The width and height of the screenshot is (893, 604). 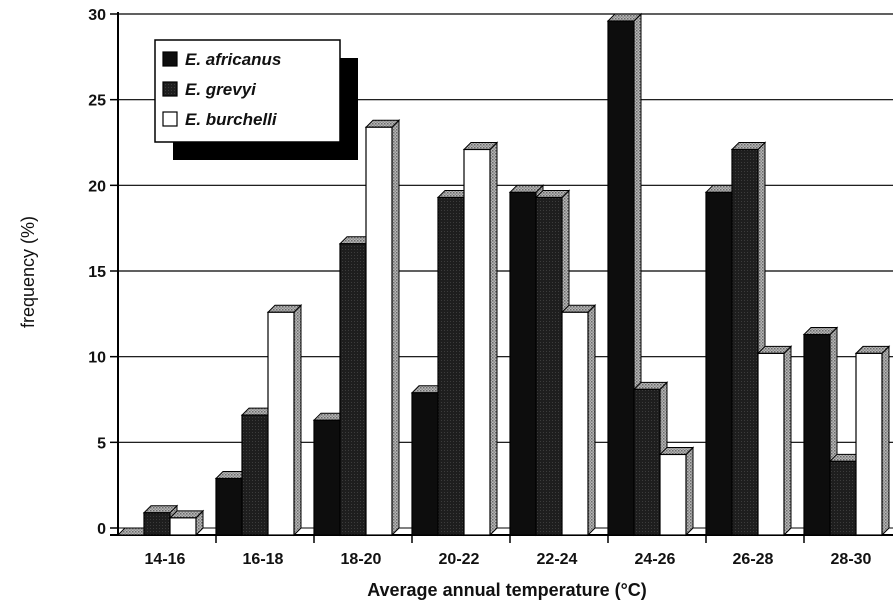 What do you see at coordinates (97, 186) in the screenshot?
I see `y-tick-label: 20` at bounding box center [97, 186].